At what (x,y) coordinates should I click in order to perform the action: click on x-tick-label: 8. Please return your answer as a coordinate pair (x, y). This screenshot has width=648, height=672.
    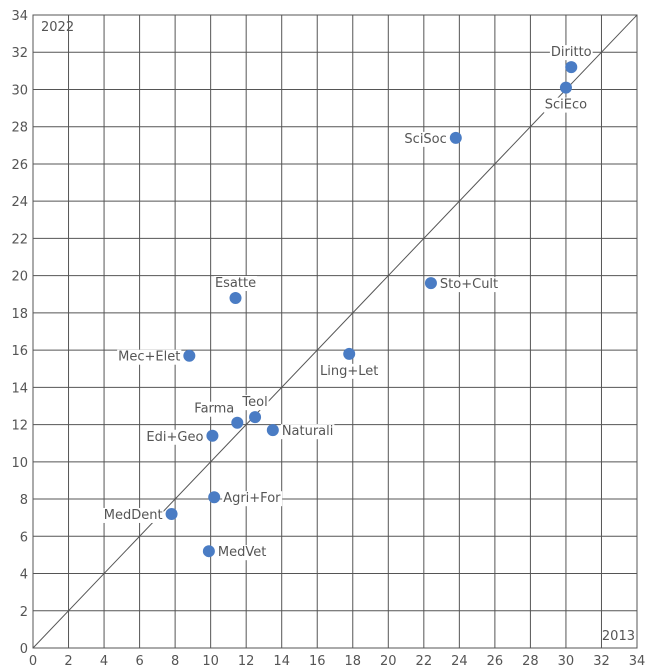
    Looking at the image, I should click on (175, 661).